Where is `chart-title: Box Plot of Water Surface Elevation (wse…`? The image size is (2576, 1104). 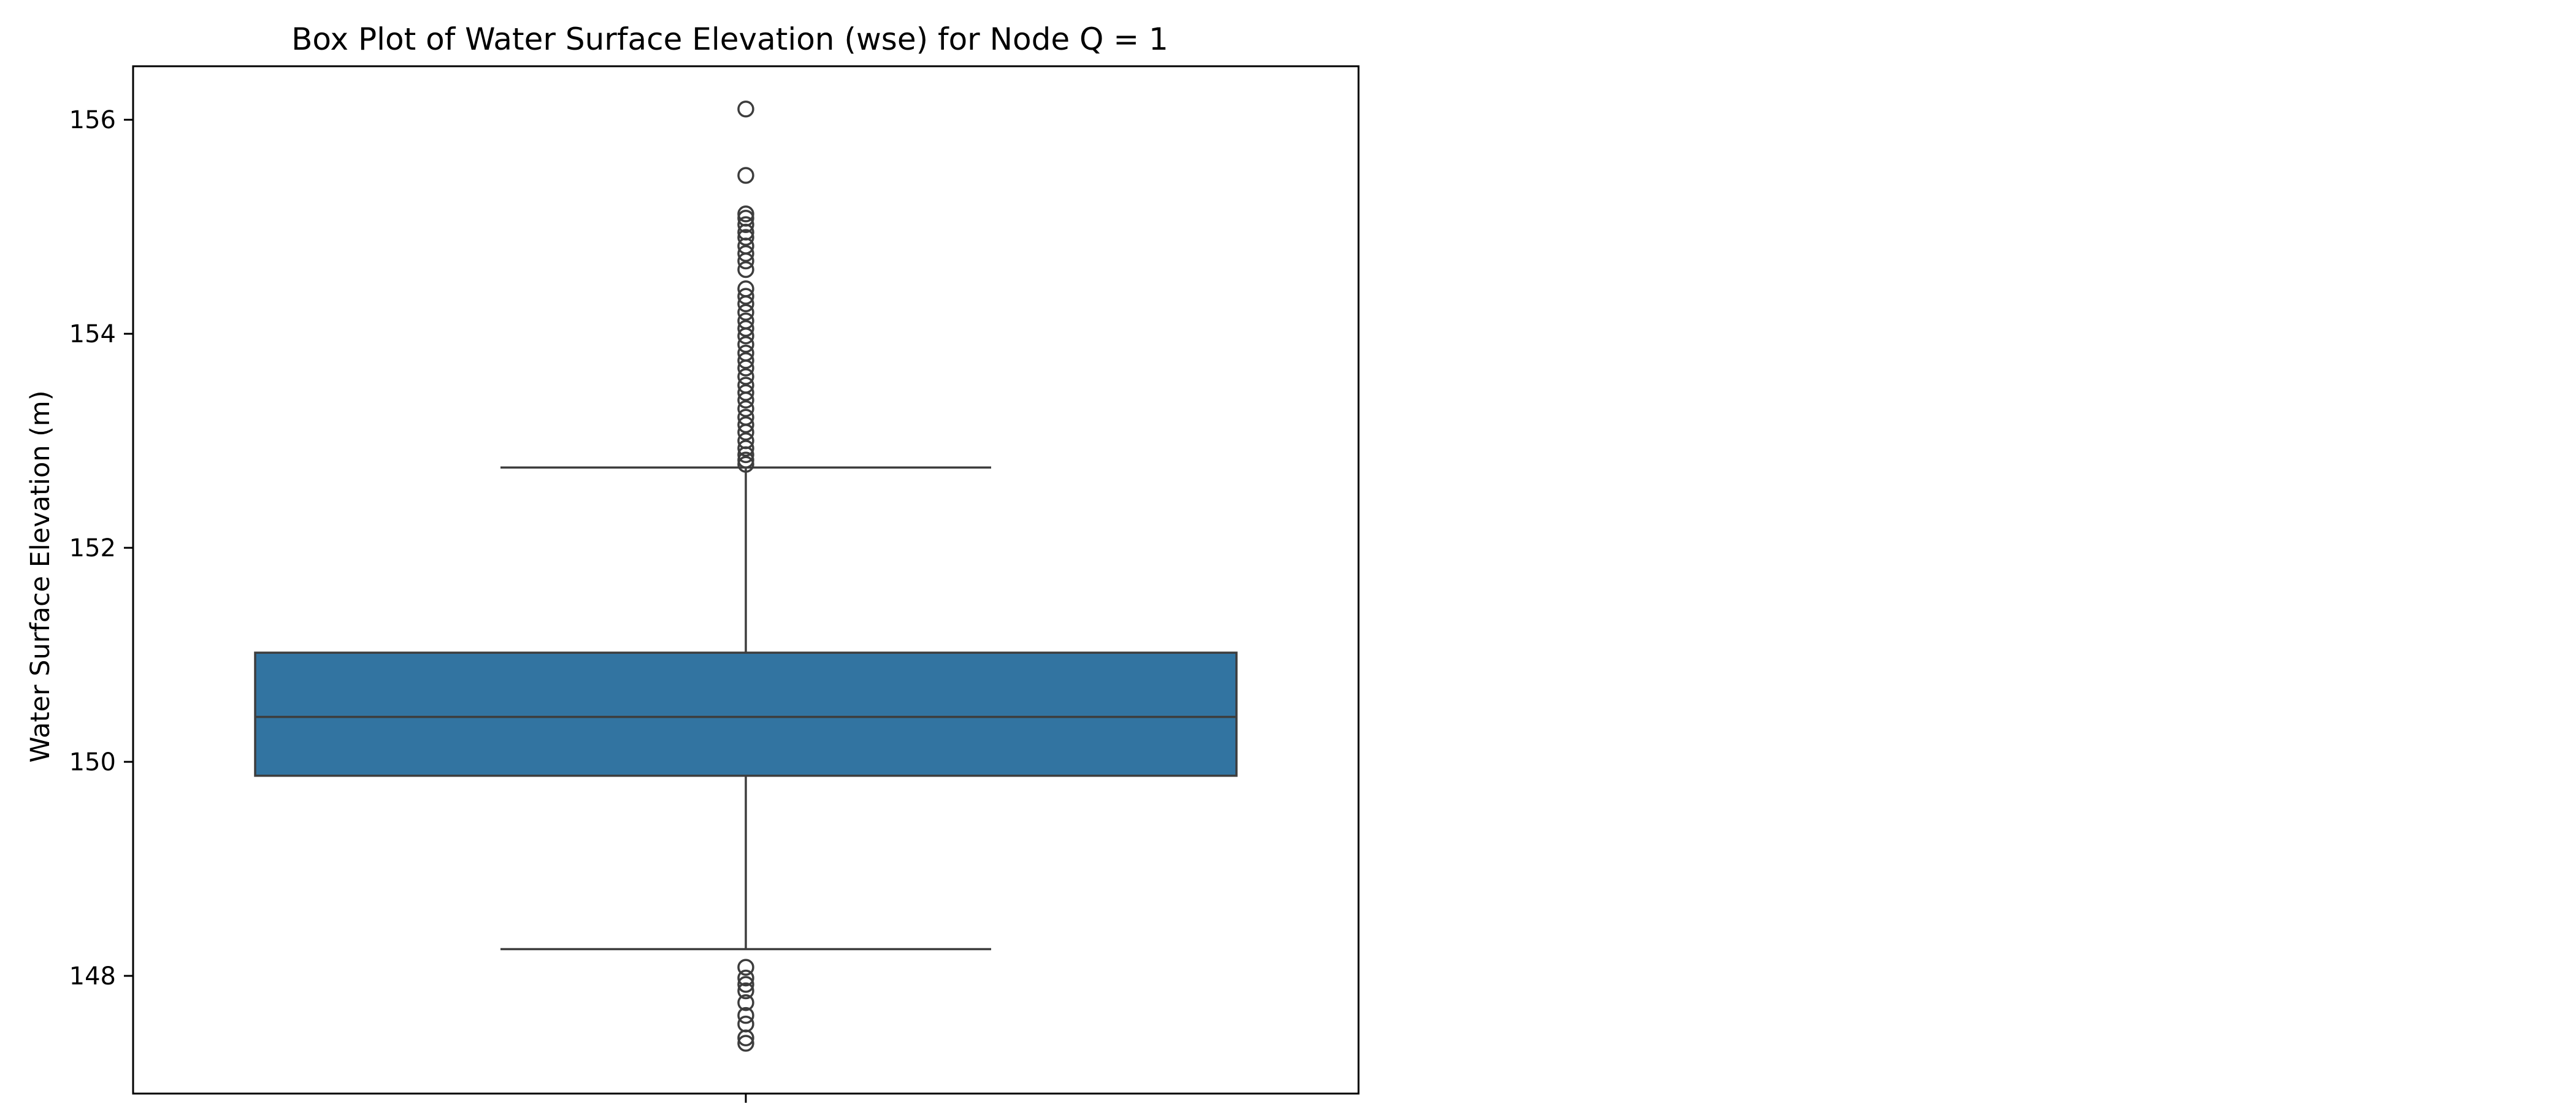
chart-title: Box Plot of Water Surface Elevation (wse… is located at coordinates (729, 39).